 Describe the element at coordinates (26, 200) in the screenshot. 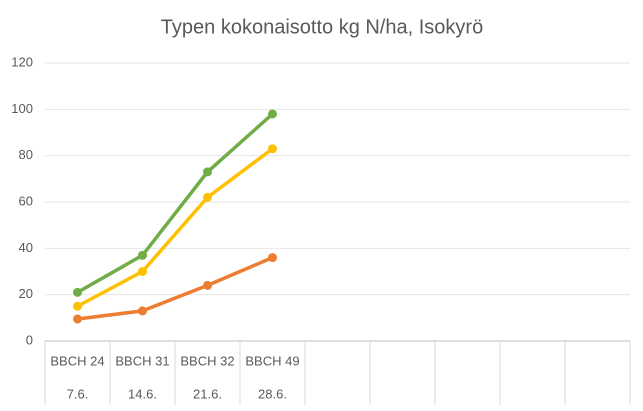

I see `y-tick-label: 60` at that location.